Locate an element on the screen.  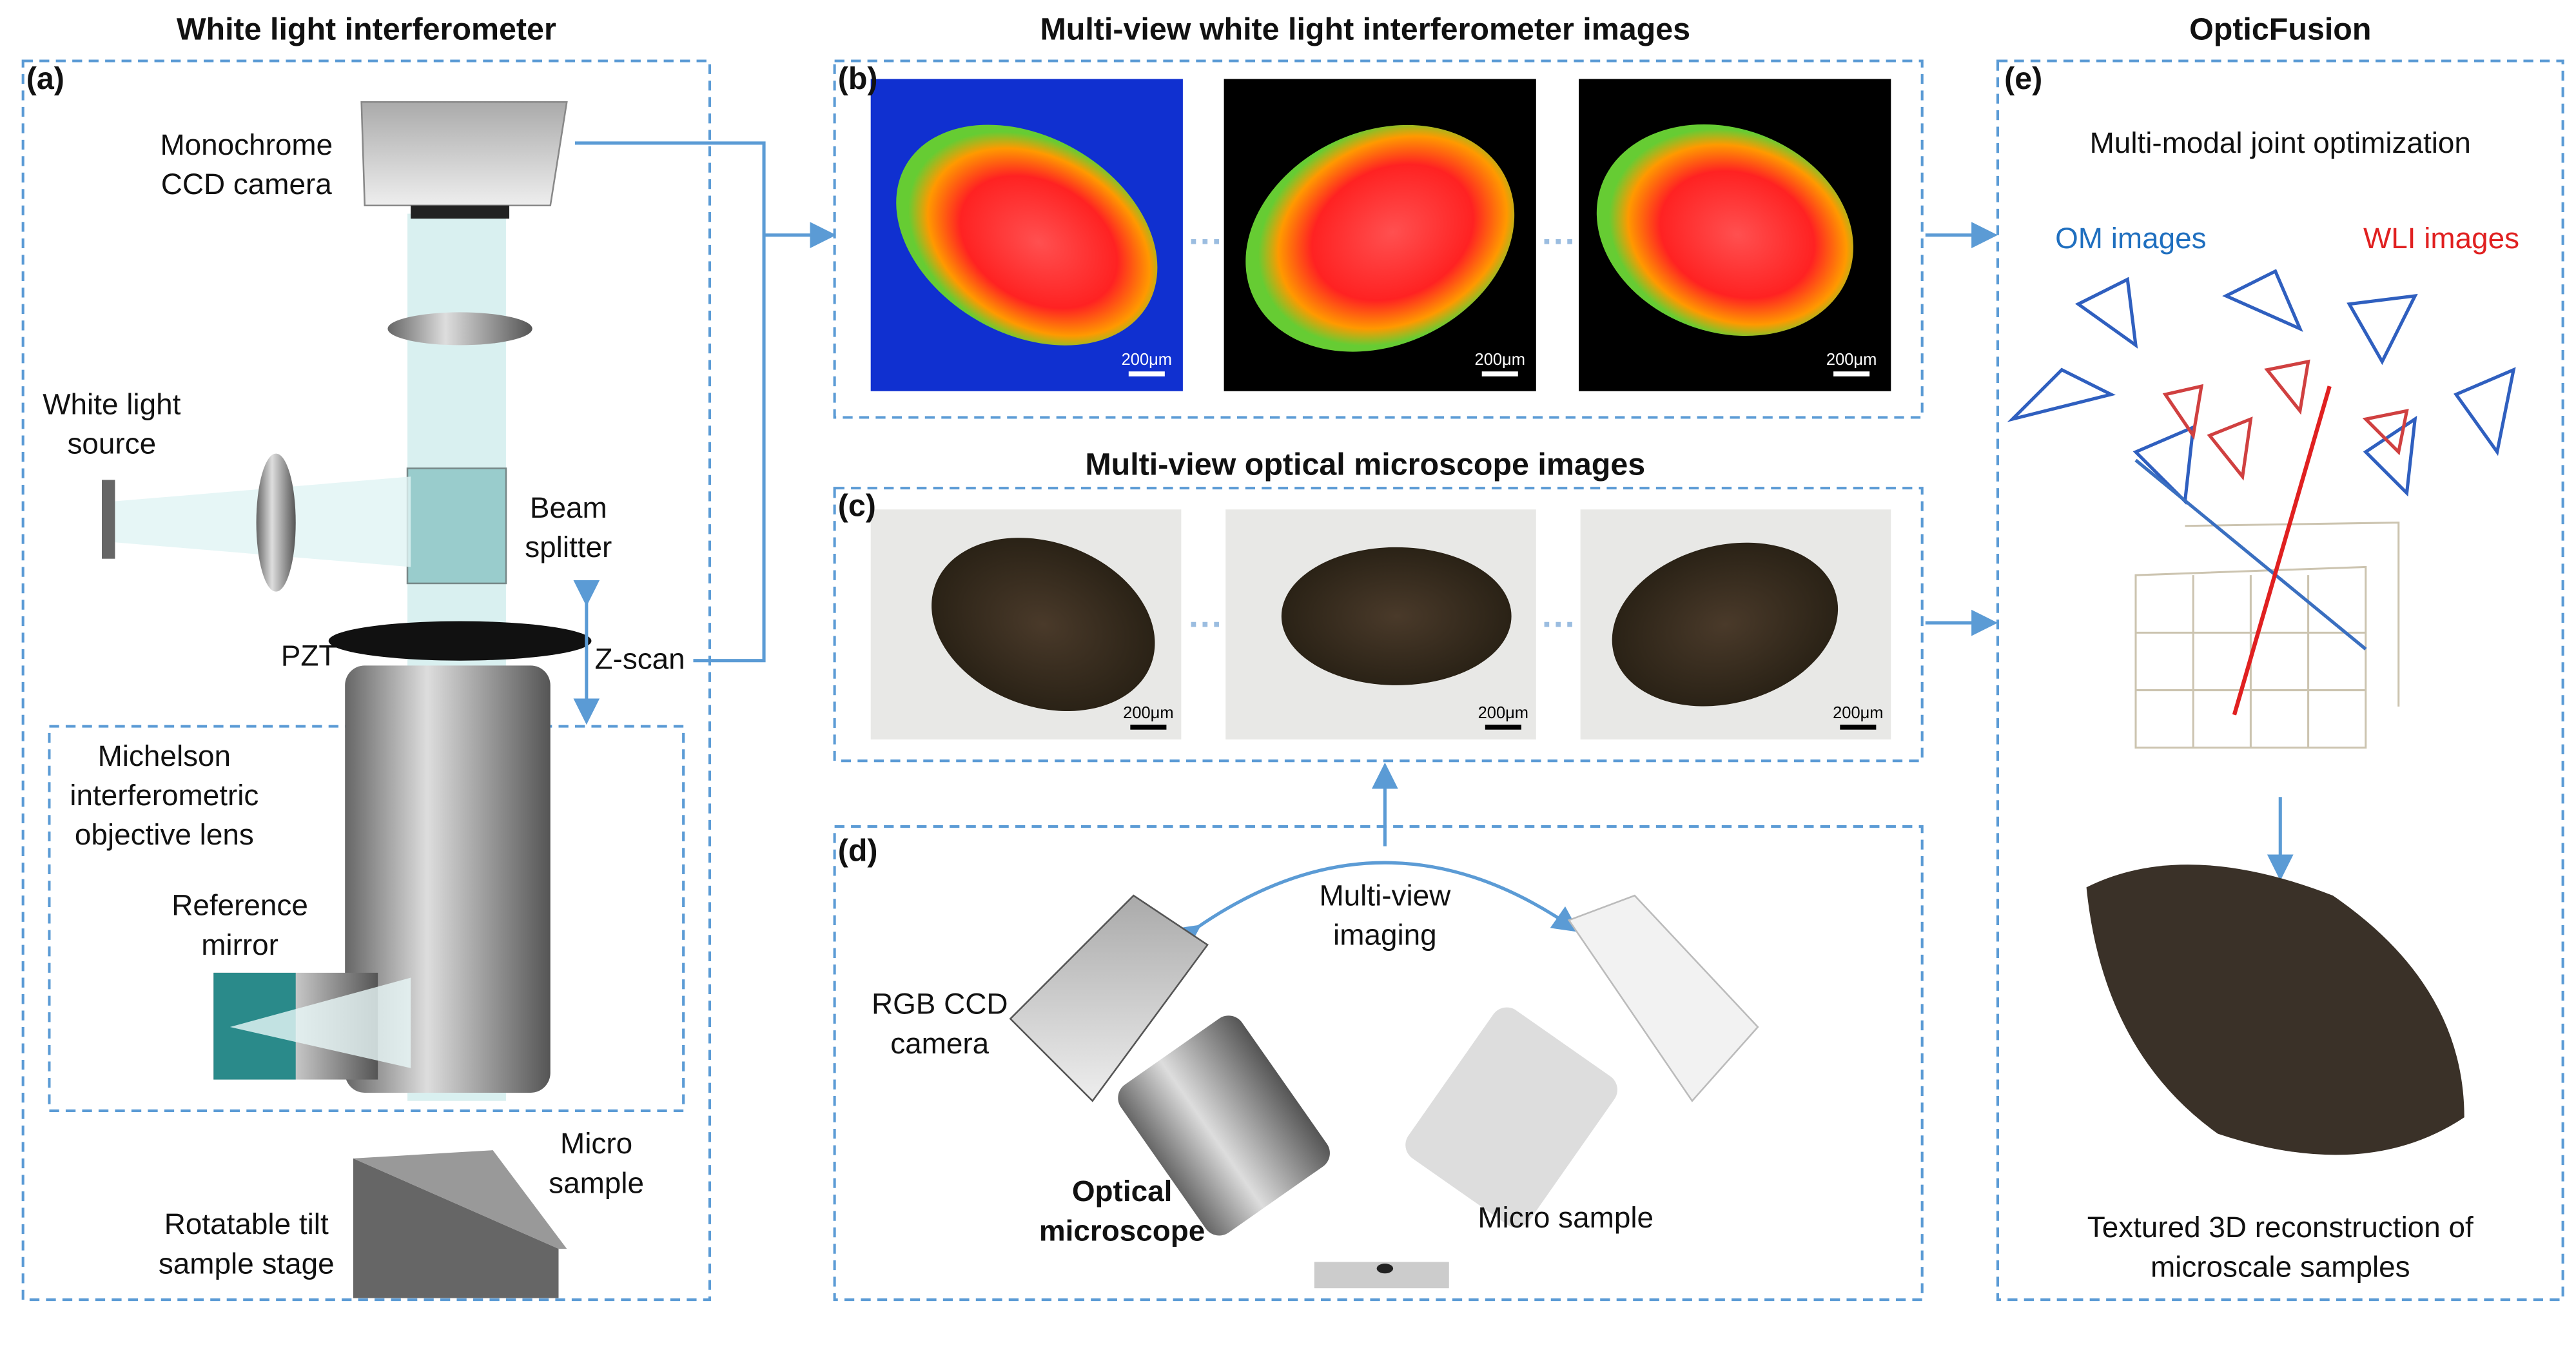
panel-label: (b) is located at coordinates (858, 78).